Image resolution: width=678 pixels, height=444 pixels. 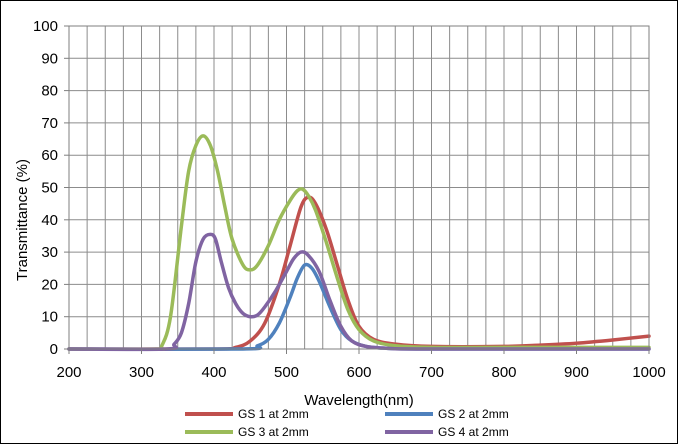 What do you see at coordinates (576, 372) in the screenshot?
I see `x-tick-label: 900` at bounding box center [576, 372].